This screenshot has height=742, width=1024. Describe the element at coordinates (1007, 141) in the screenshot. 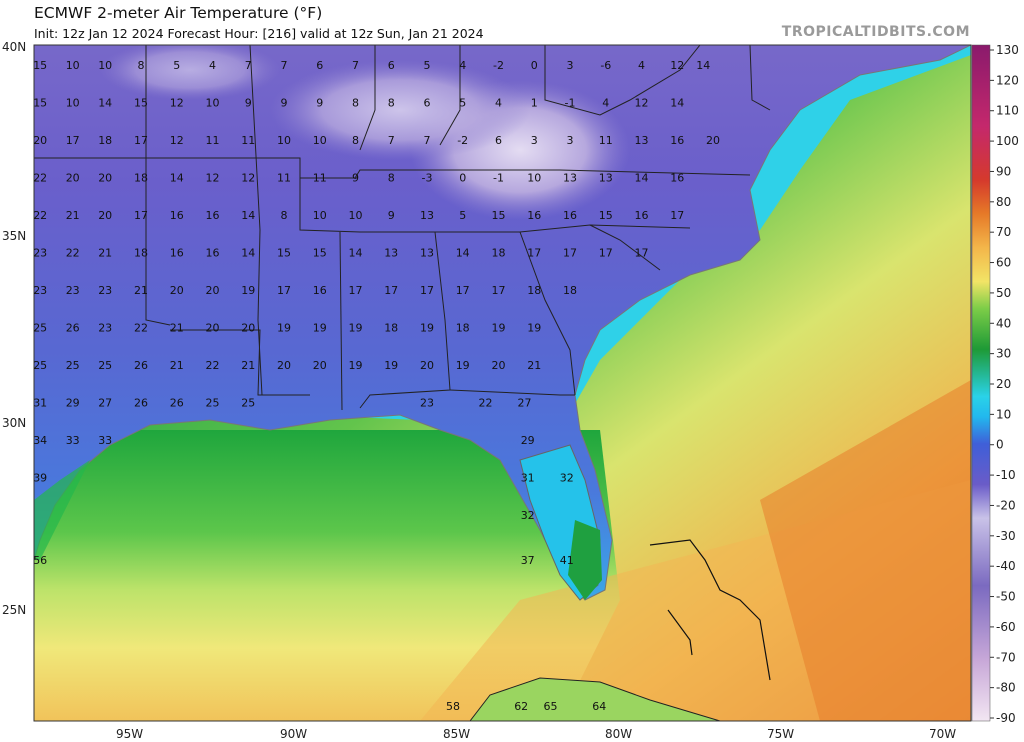

I see `colorbar-tick-label: 100` at that location.